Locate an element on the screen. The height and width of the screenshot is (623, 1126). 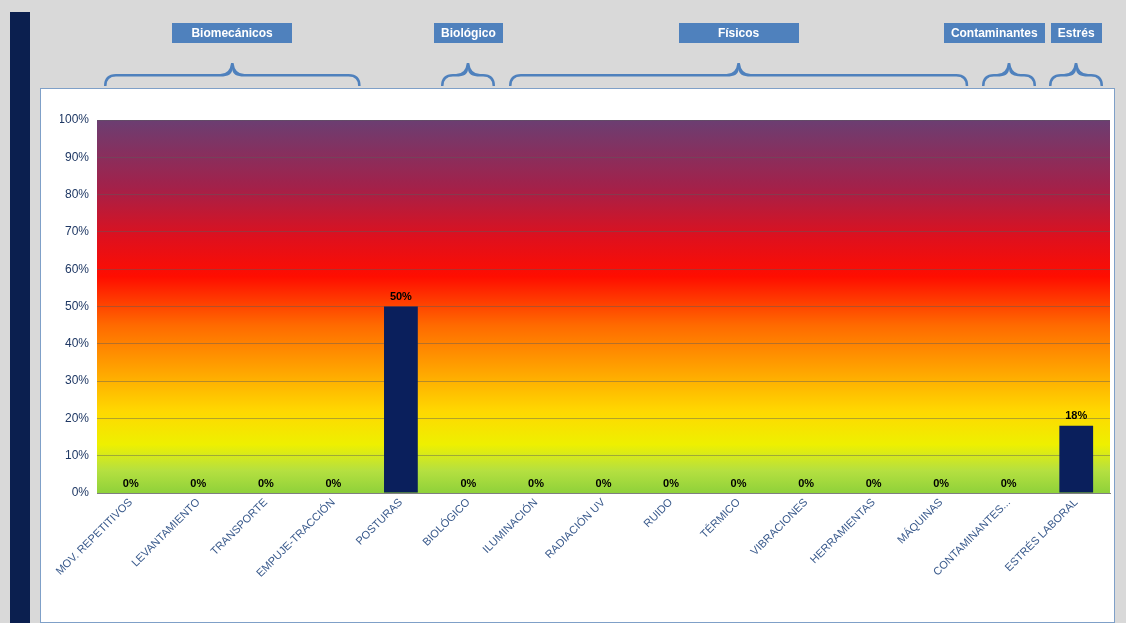
y-tick-label: 80% is located at coordinates (77, 193).